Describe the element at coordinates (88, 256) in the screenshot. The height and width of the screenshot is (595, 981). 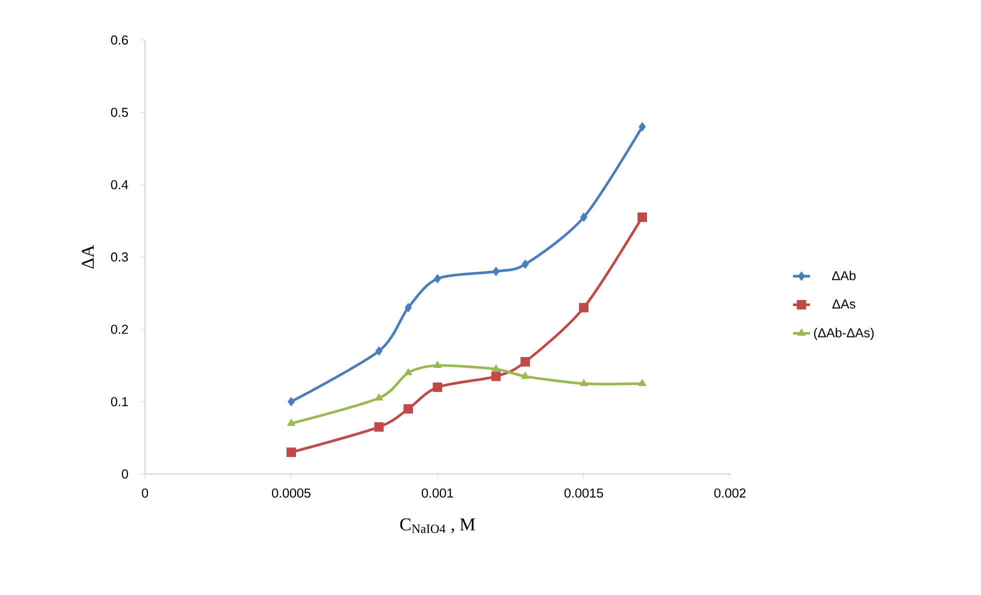
I see `y-axis-title: ΔA` at that location.